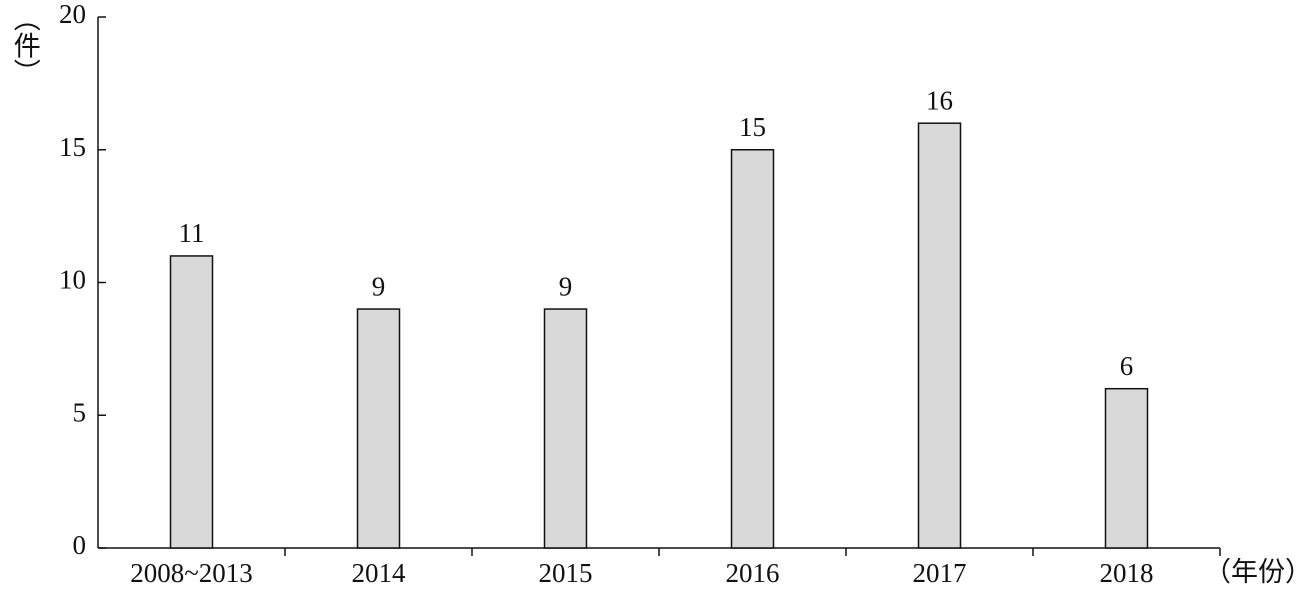 The width and height of the screenshot is (1314, 593). I want to click on x-tick-label: 2018, so click(1127, 573).